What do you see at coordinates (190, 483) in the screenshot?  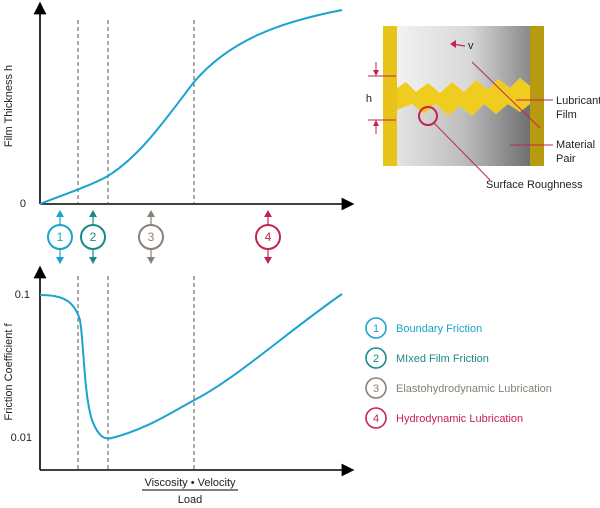 I see `x-axis-label-numerator: Viscosity • Velocity` at bounding box center [190, 483].